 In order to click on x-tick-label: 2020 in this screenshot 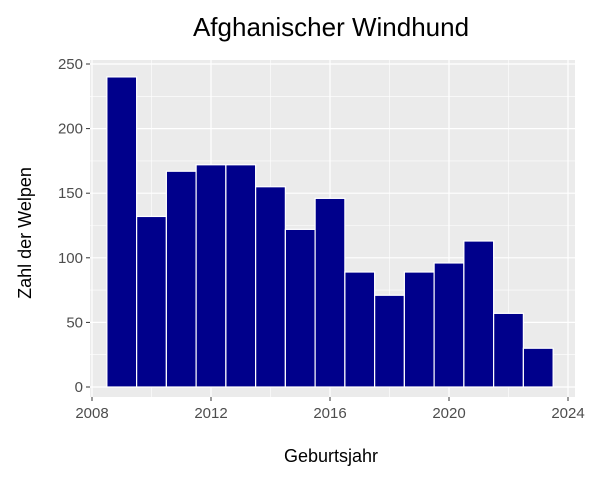, I will do `click(448, 413)`.